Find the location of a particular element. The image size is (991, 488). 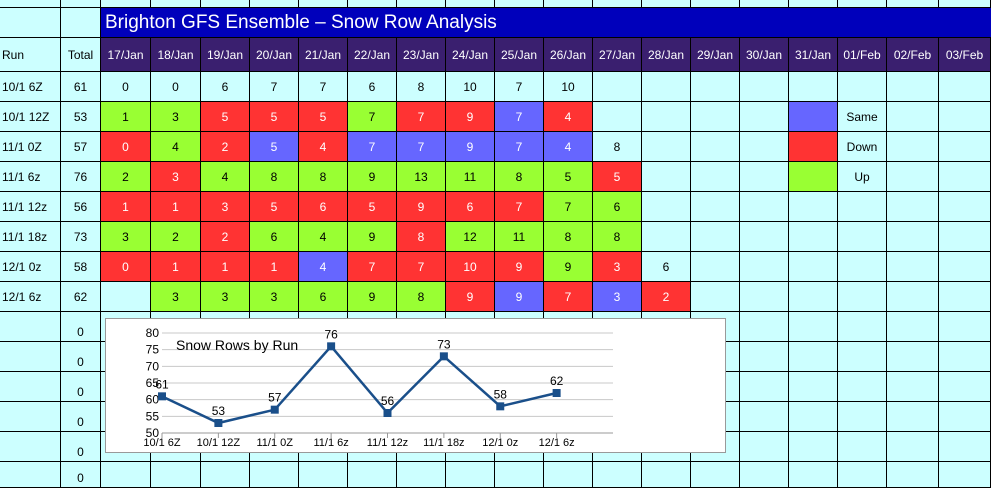

run-total: 76 is located at coordinates (81, 177).